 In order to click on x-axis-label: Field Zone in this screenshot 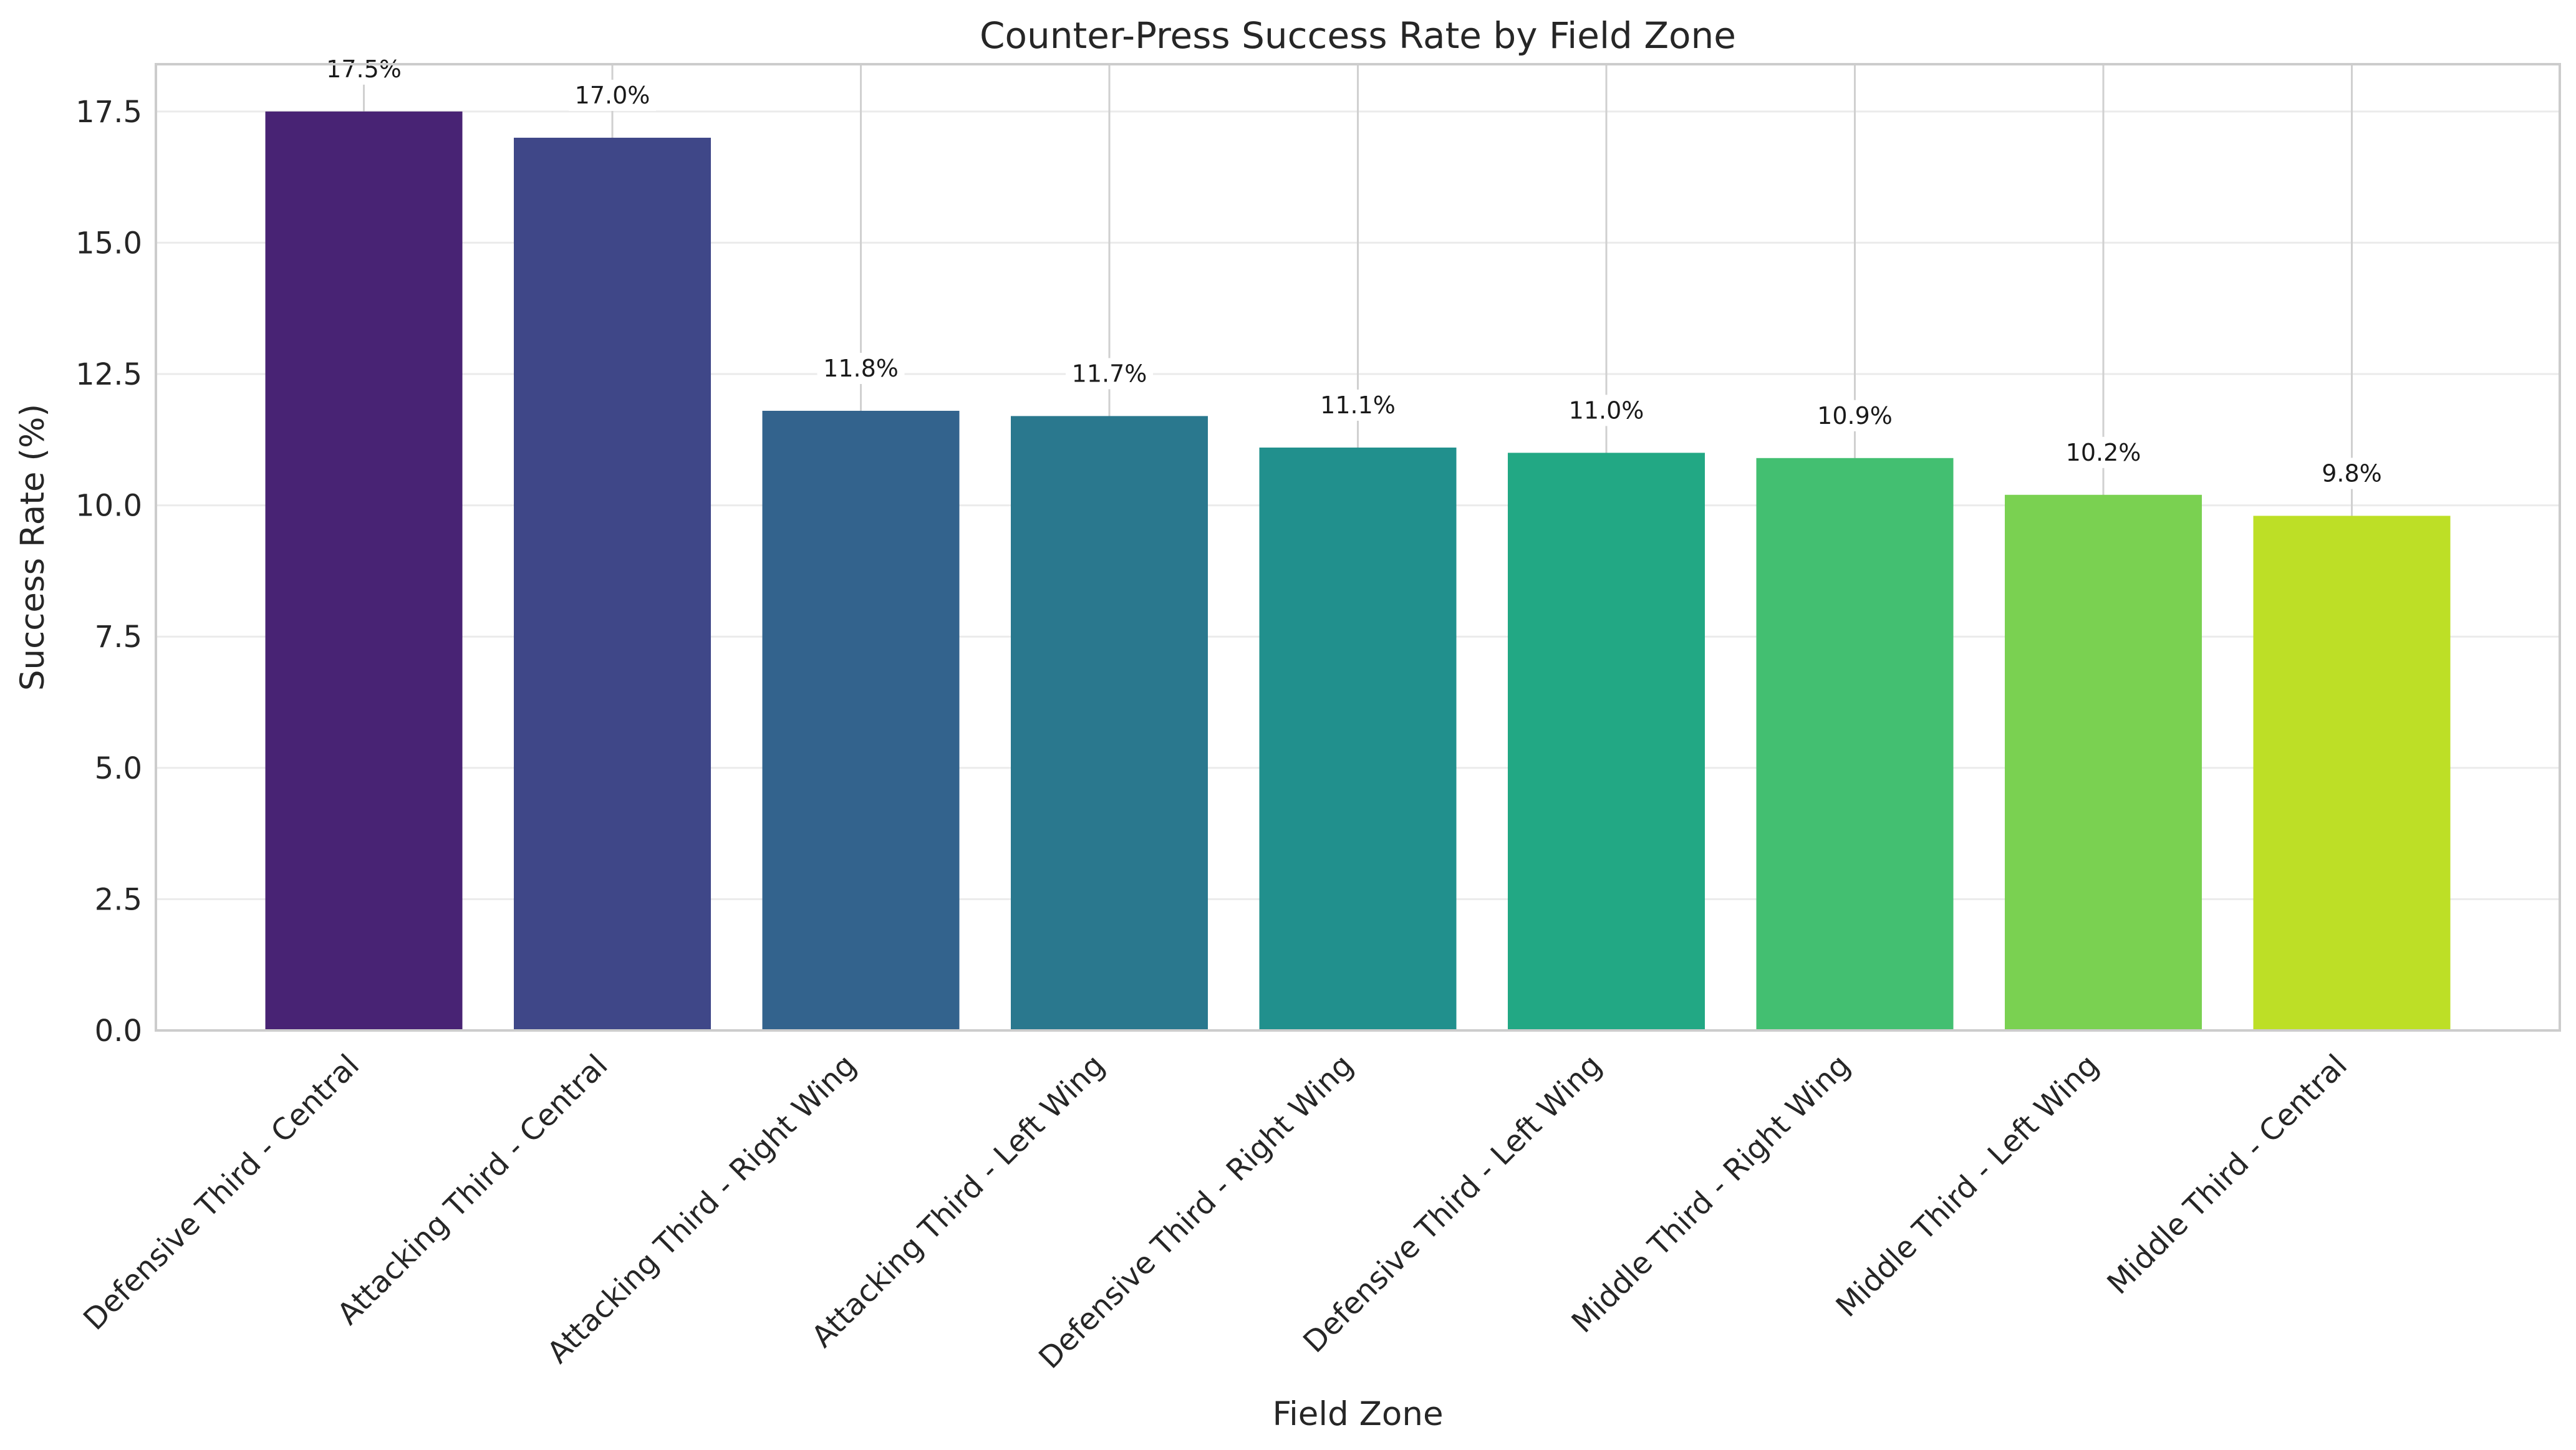, I will do `click(1357, 1414)`.